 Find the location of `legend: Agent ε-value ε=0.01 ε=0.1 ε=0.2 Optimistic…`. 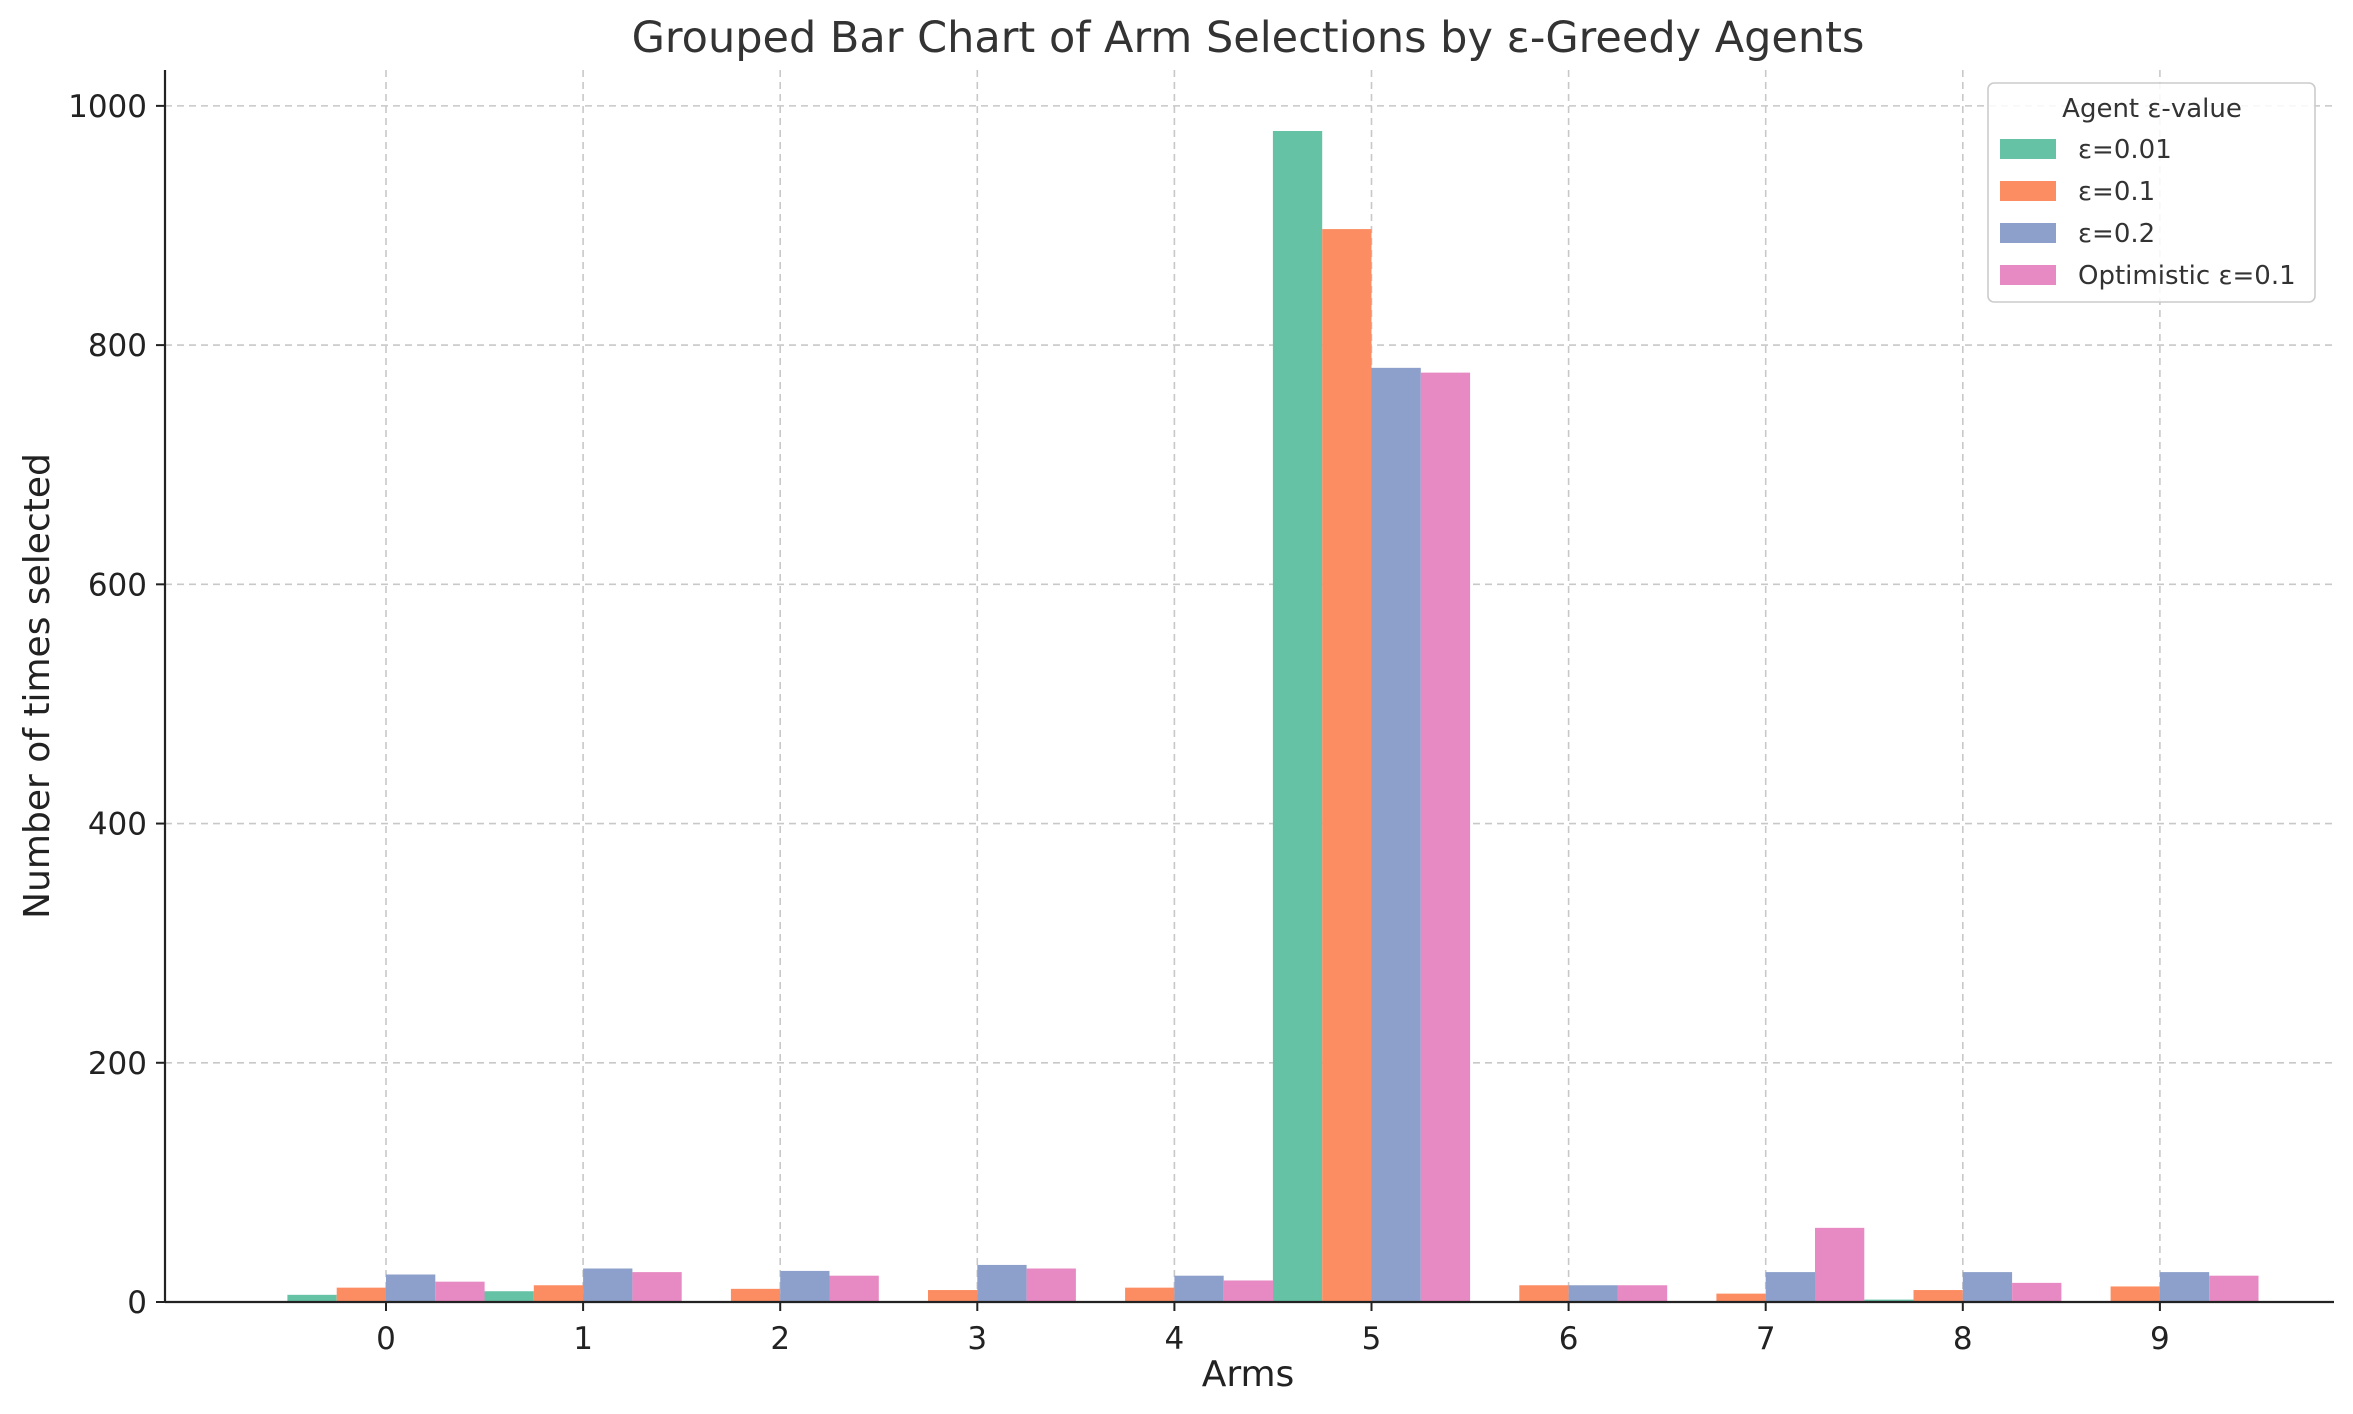

legend: Agent ε-value ε=0.01 ε=0.1 ε=0.2 Optimistic… is located at coordinates (2151, 192).